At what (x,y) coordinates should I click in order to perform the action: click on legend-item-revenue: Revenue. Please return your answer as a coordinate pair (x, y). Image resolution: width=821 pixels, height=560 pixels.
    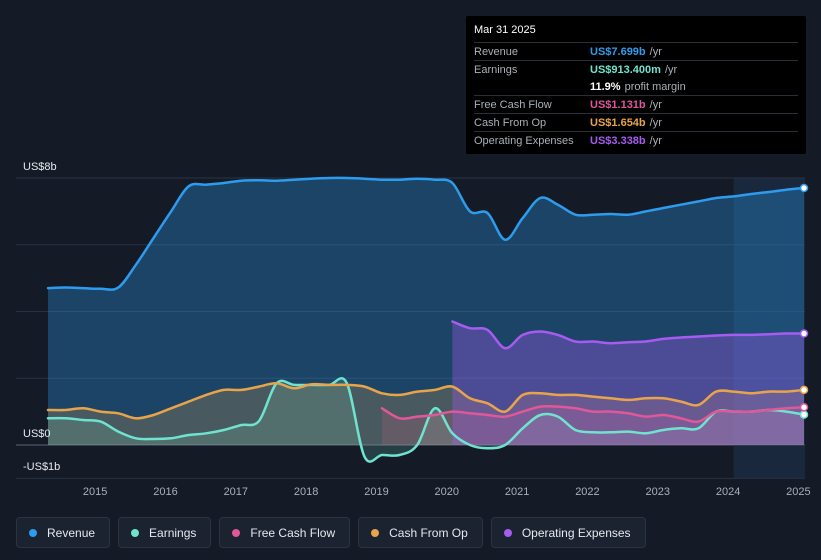
    Looking at the image, I should click on (63, 532).